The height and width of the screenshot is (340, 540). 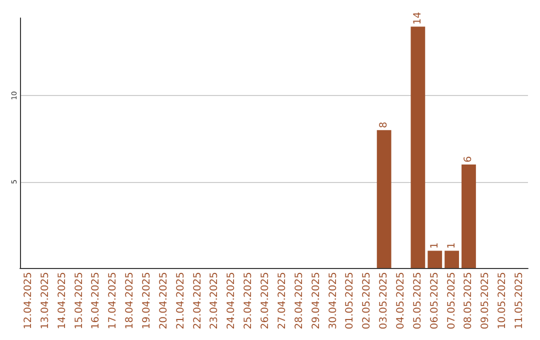 What do you see at coordinates (384, 125) in the screenshot?
I see `data-label: 8` at bounding box center [384, 125].